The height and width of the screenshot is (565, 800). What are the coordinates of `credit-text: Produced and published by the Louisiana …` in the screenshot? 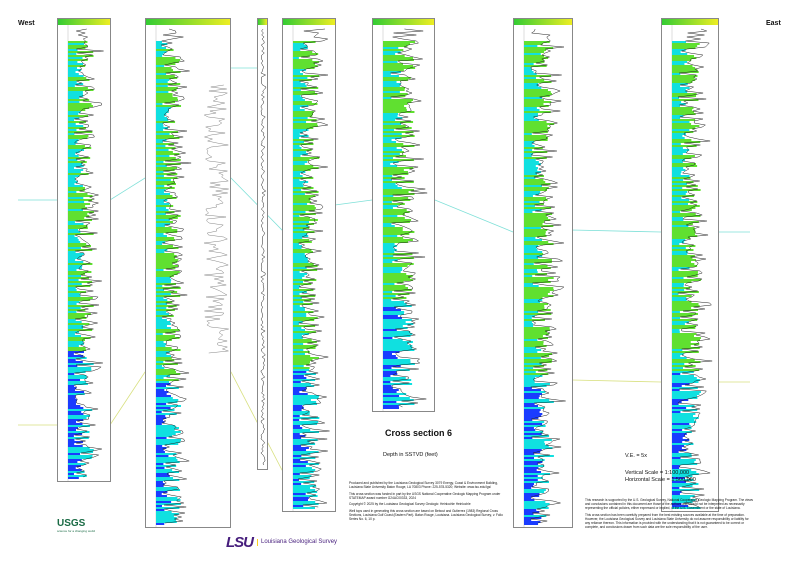 It's located at (423, 485).